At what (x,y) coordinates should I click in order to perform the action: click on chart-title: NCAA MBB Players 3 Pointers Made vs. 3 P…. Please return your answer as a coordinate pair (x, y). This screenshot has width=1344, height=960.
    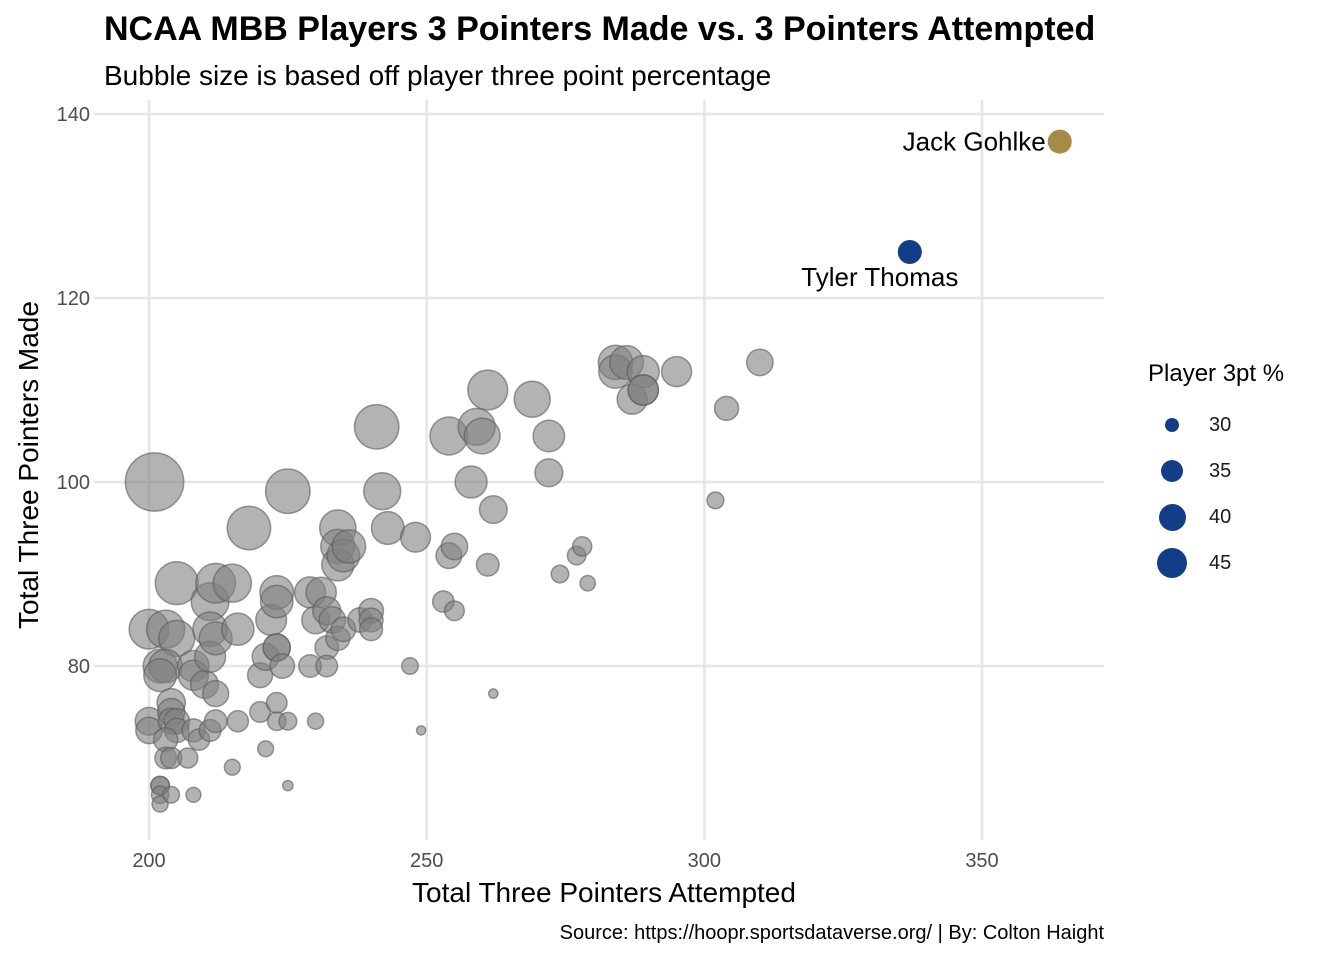
    Looking at the image, I should click on (600, 29).